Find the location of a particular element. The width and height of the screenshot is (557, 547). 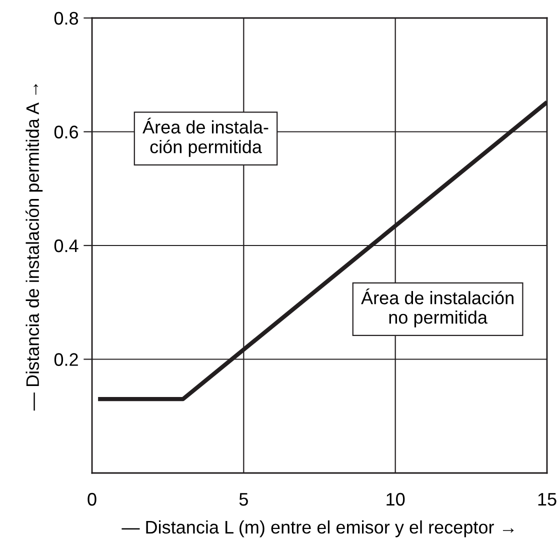

y-axis-title: — Distancia de instalación permitida A → is located at coordinates (34, 247).